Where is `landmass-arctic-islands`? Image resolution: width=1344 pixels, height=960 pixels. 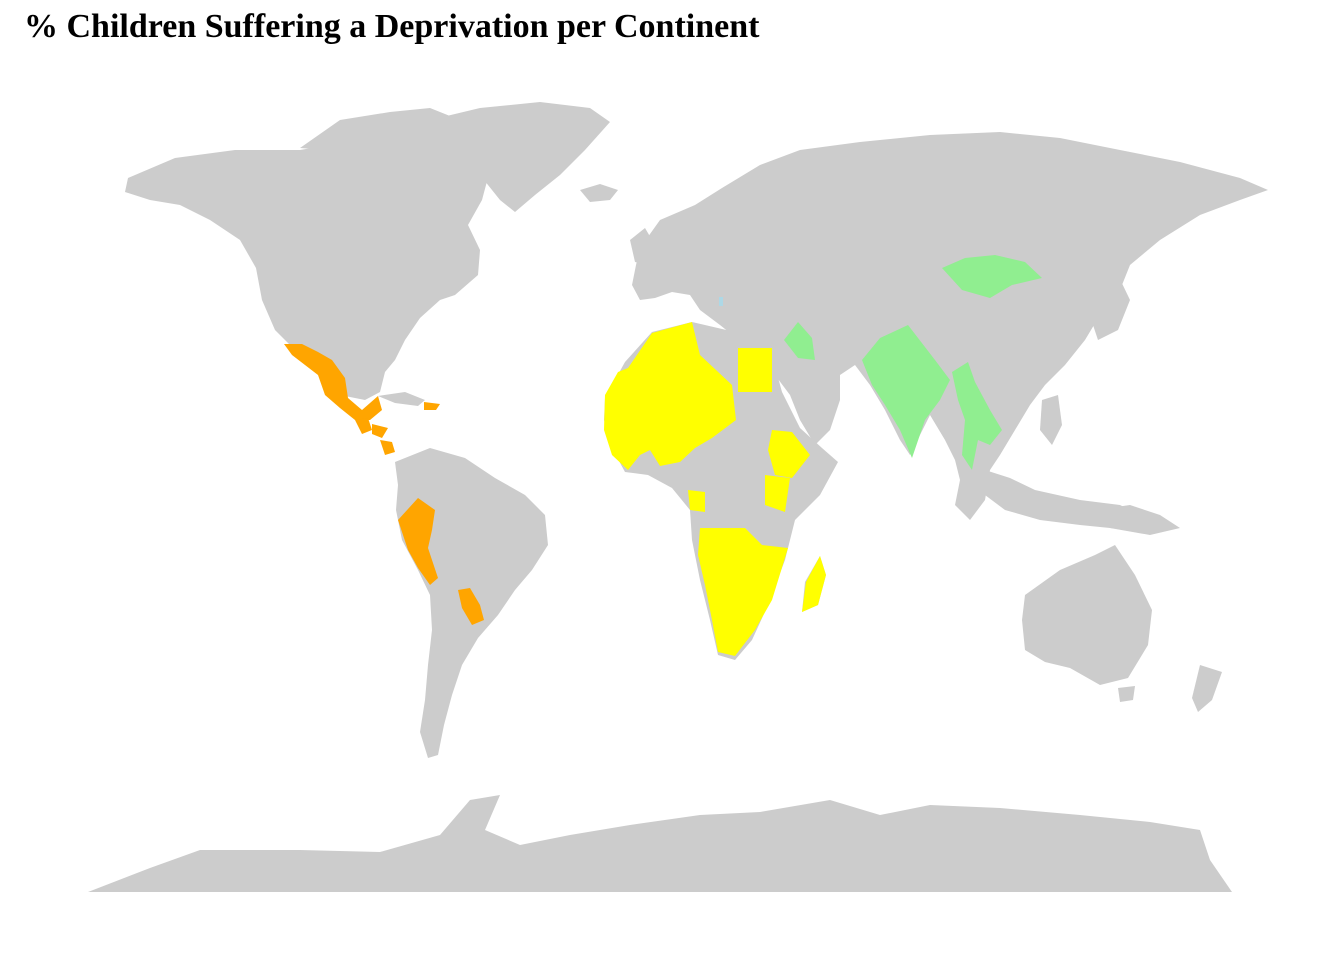 landmass-arctic-islands is located at coordinates (385, 130).